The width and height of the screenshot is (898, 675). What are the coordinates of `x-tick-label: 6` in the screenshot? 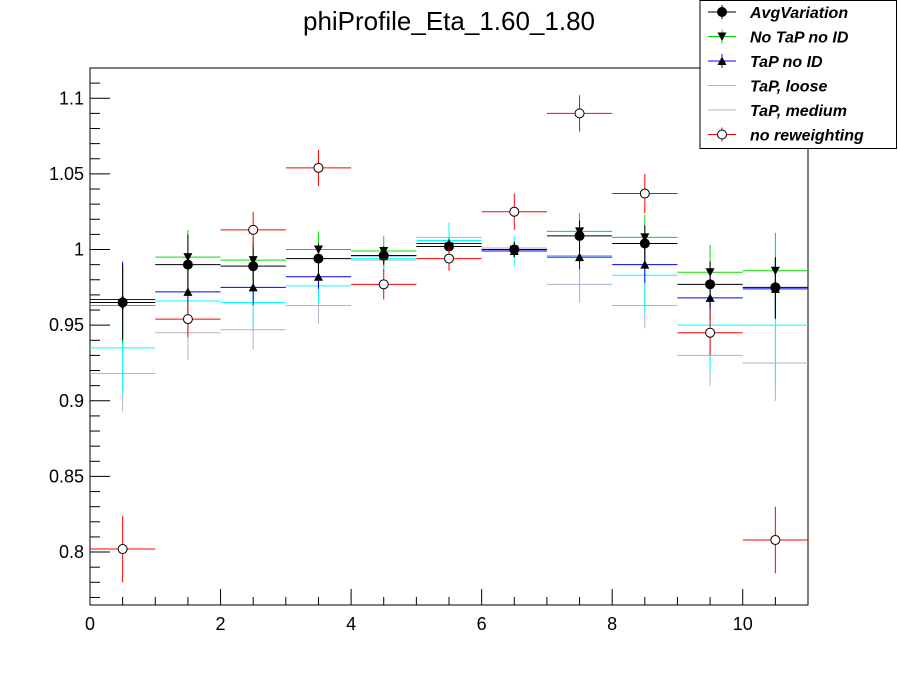 It's located at (482, 624).